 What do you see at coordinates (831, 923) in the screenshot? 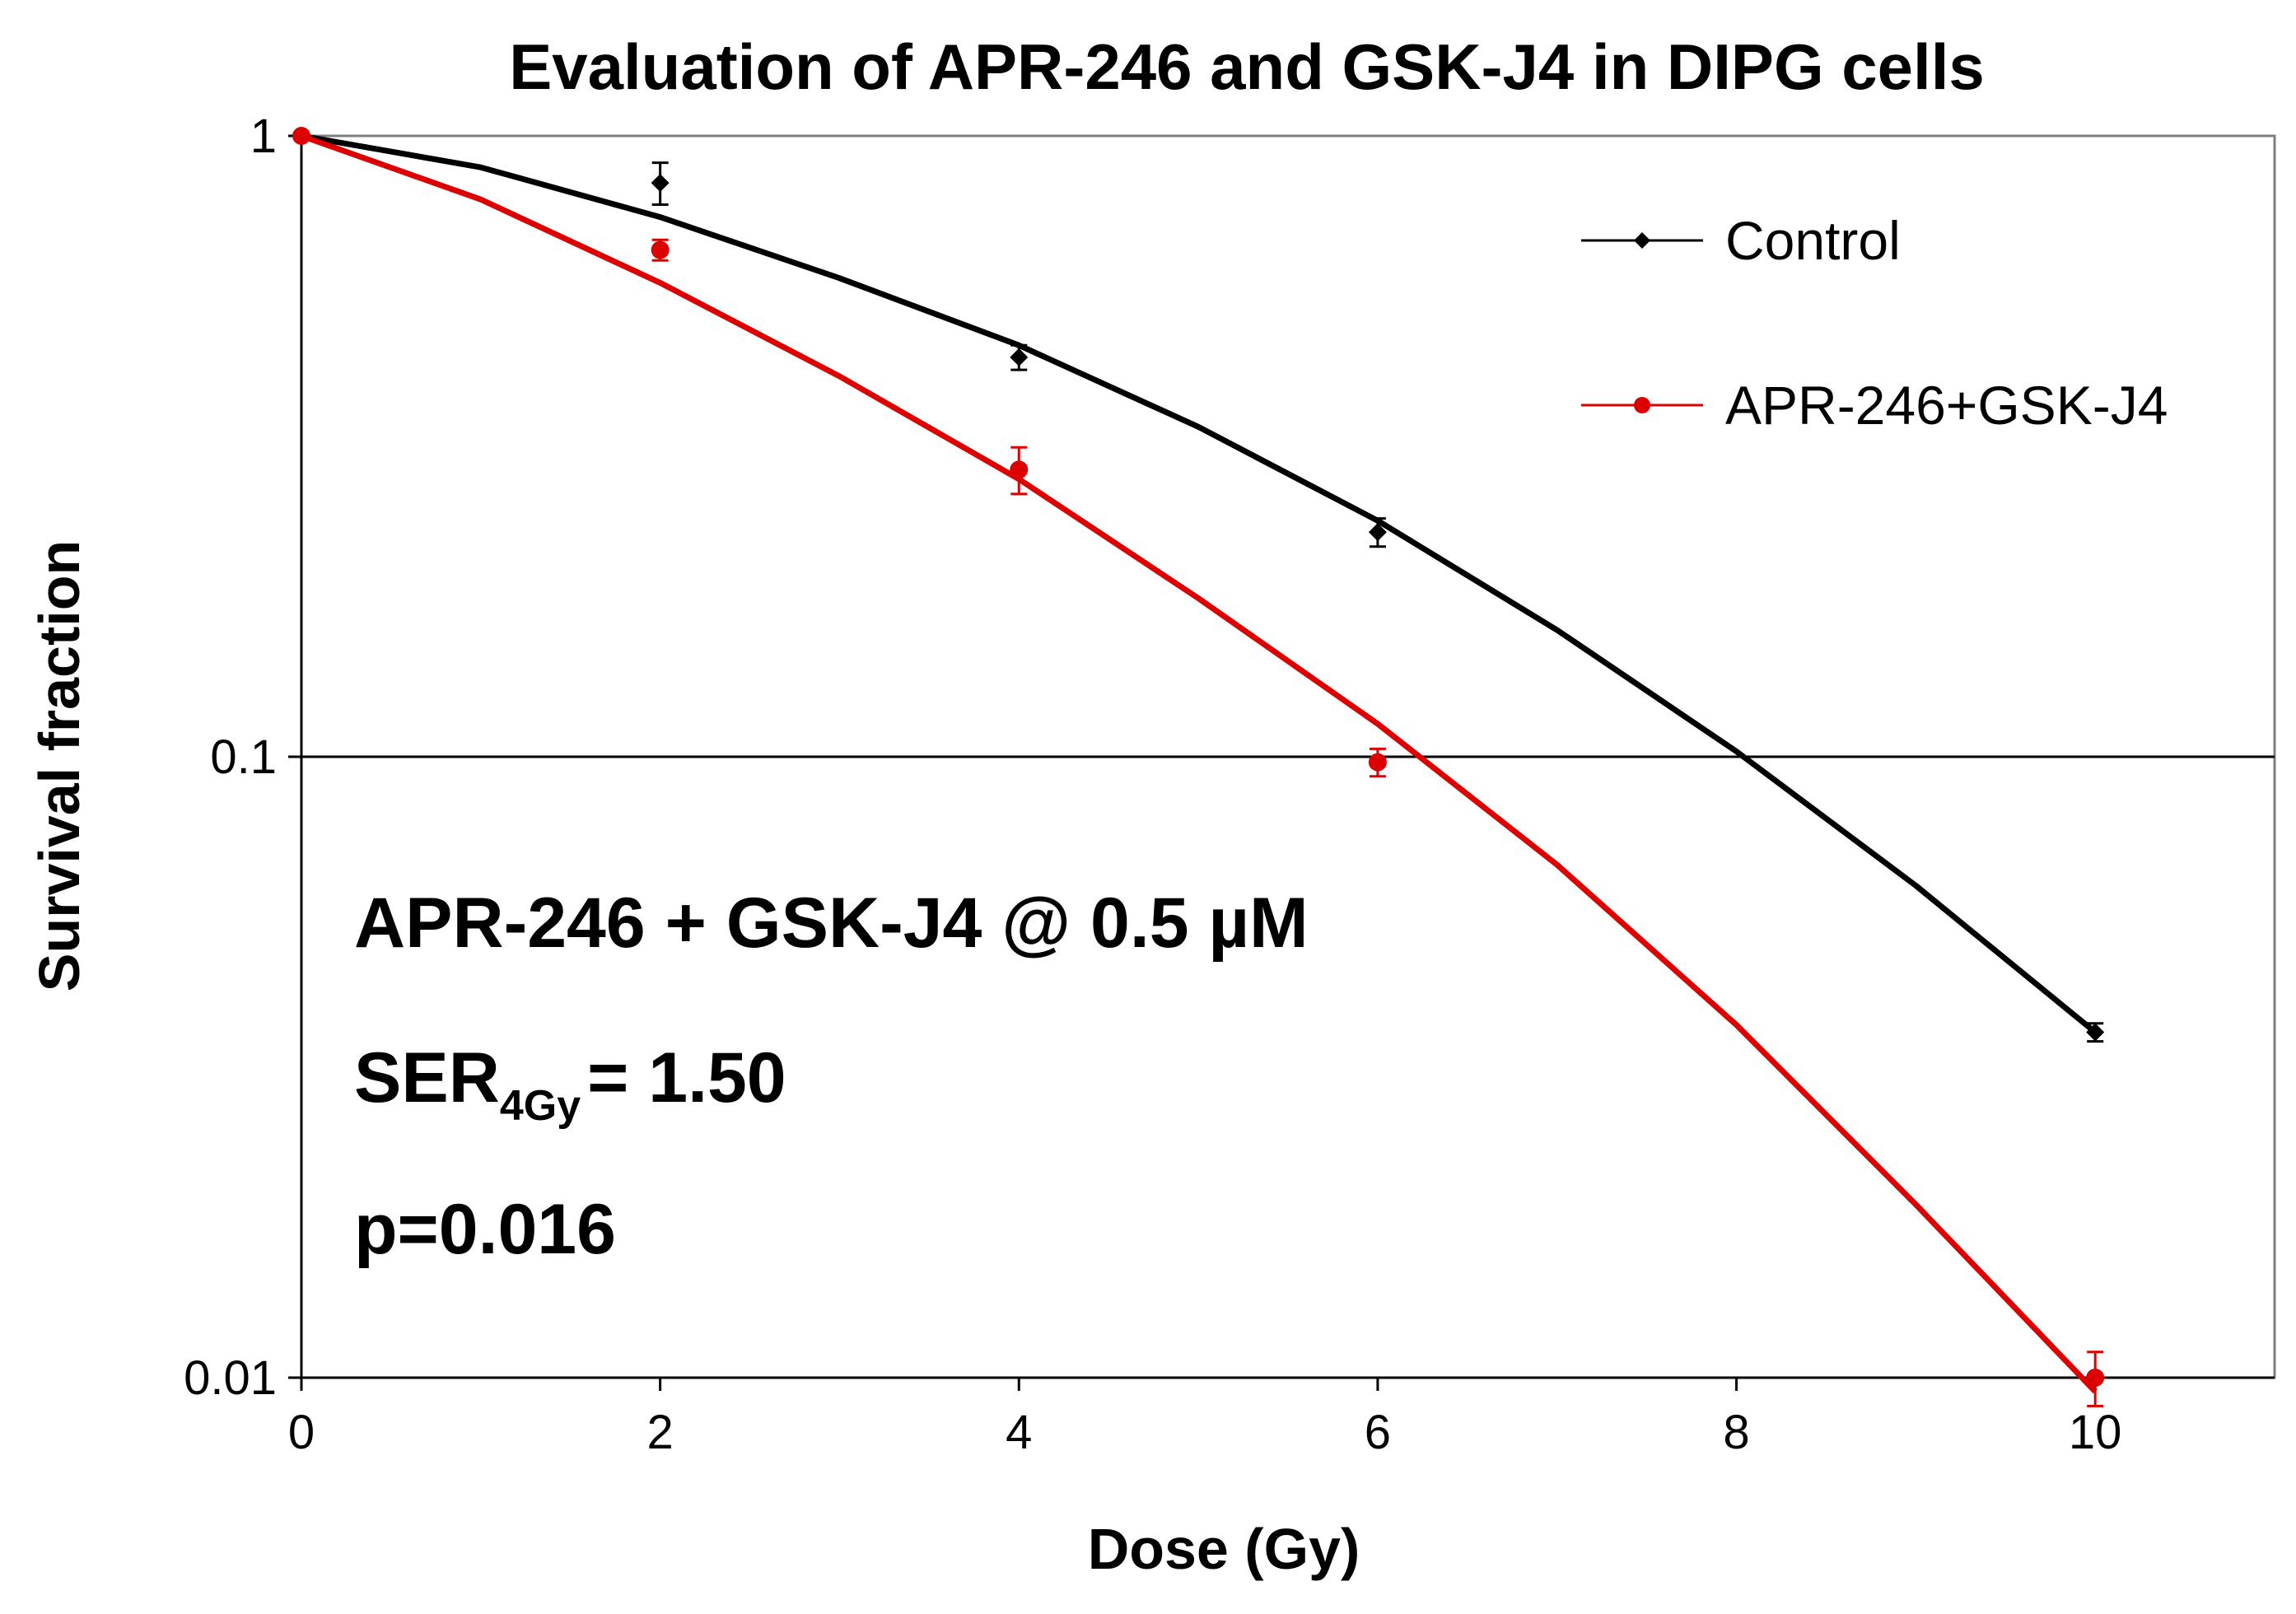
I see `annotation-condition: APR-246 + GSK-J4 @ 0.5 µM` at bounding box center [831, 923].